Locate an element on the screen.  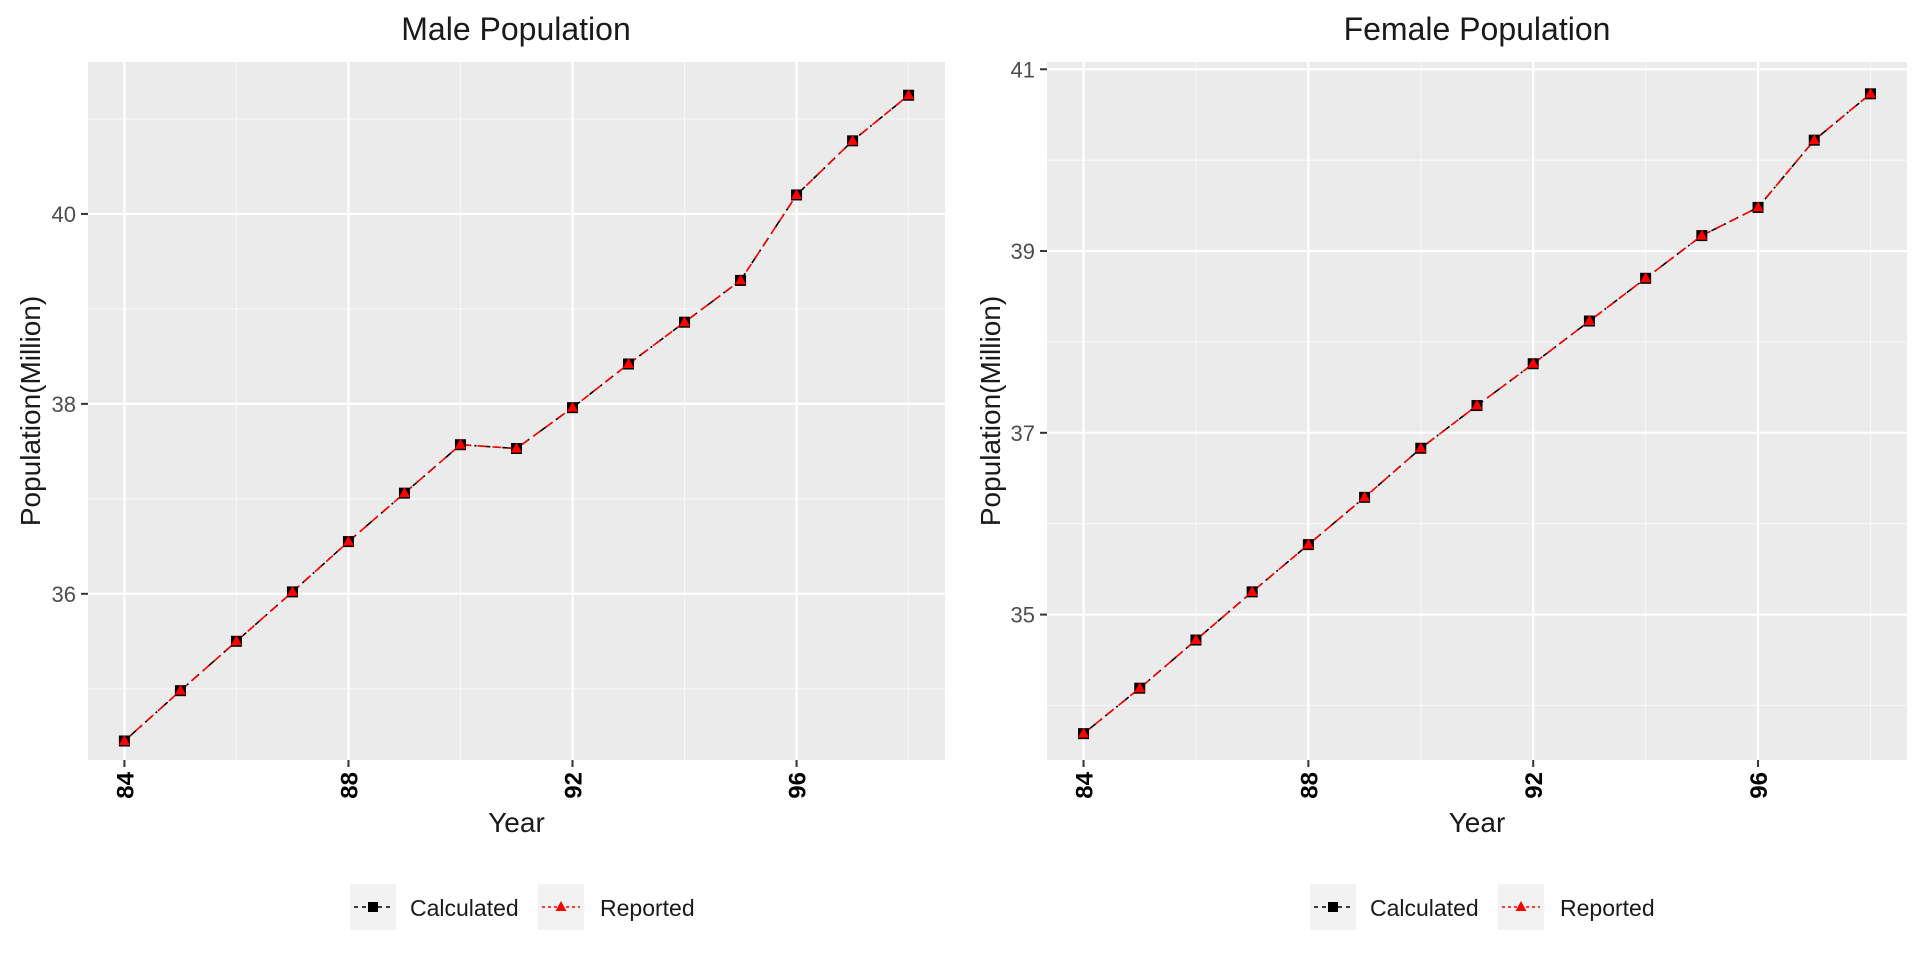
chart-title: Female Population is located at coordinates (1477, 29).